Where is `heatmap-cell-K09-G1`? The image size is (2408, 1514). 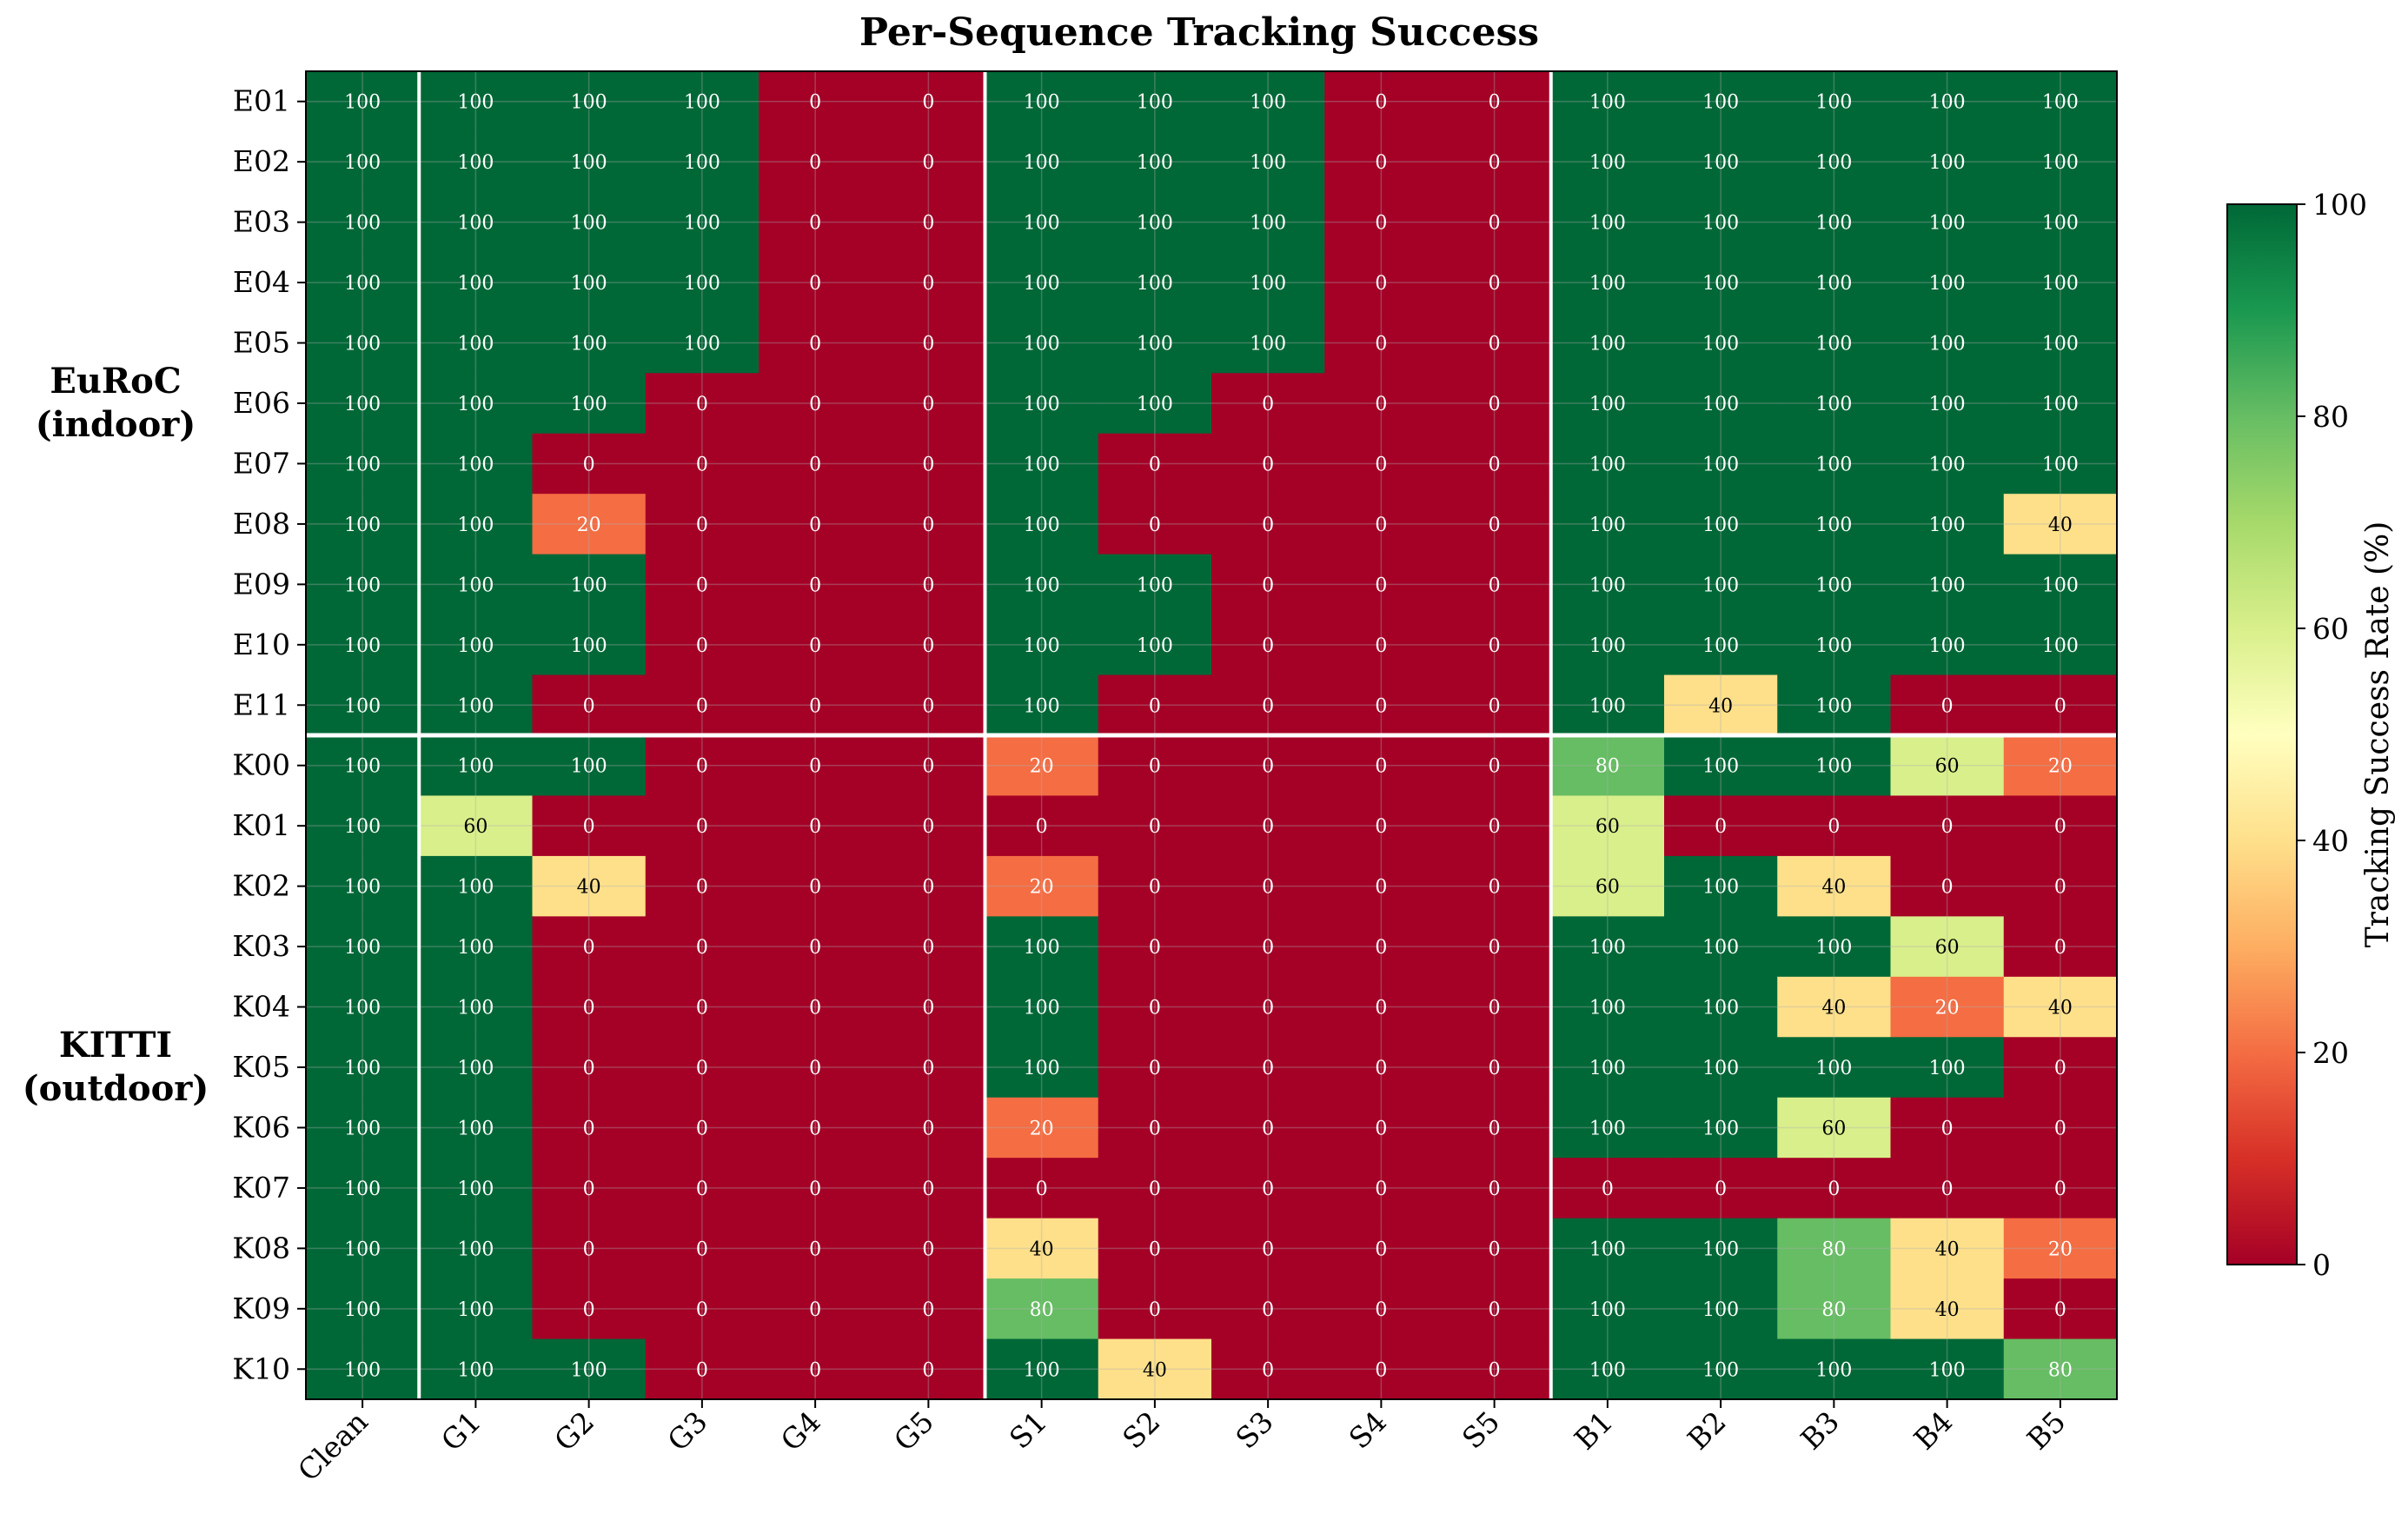 heatmap-cell-K09-G1 is located at coordinates (476, 1309).